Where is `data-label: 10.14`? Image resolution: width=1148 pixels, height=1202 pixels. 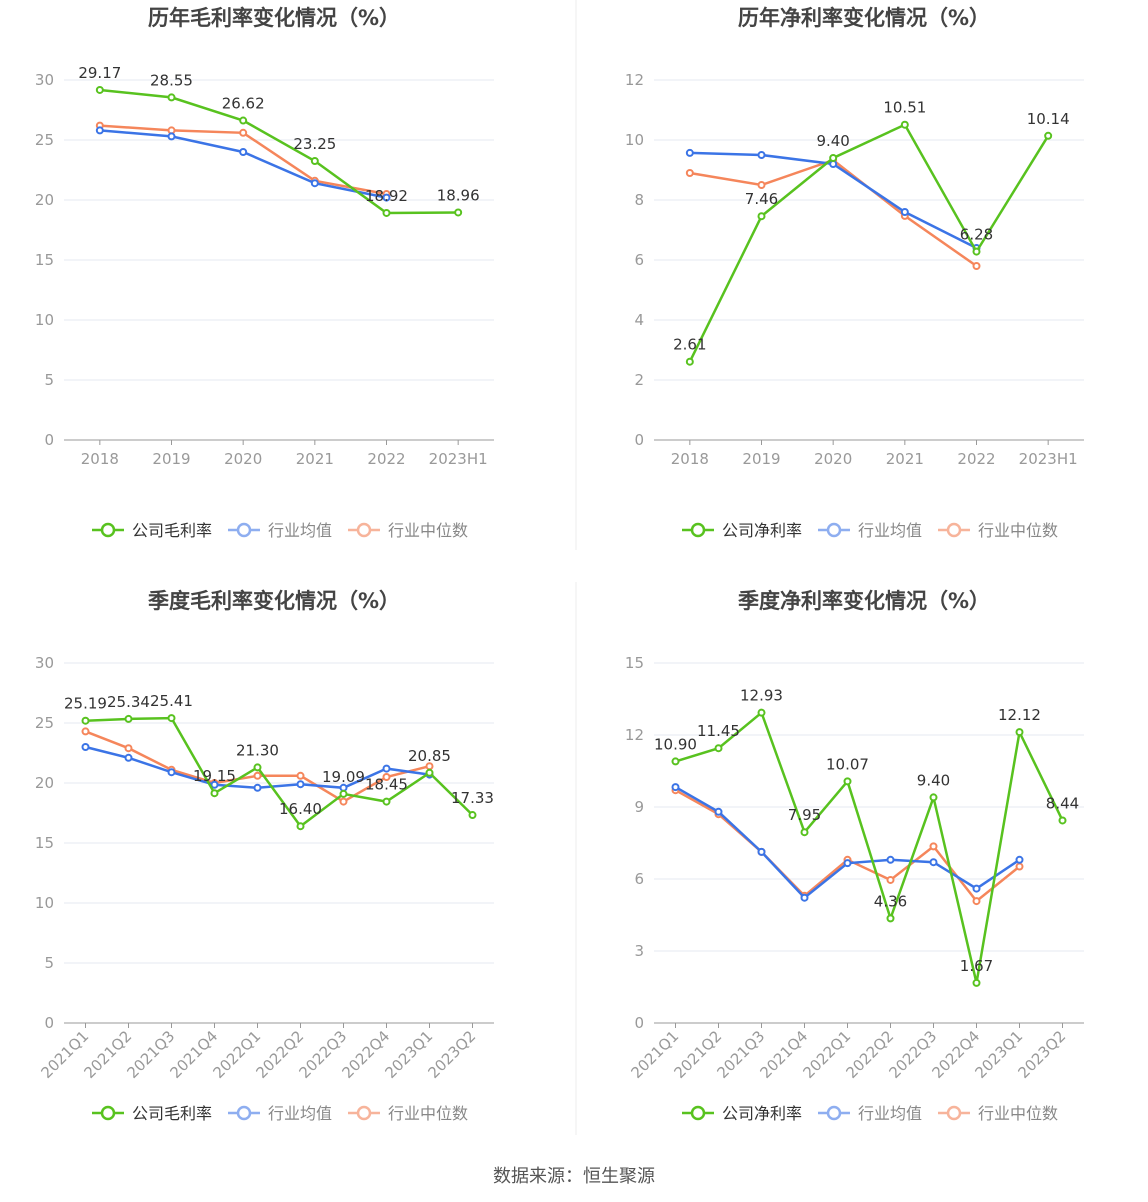 data-label: 10.14 is located at coordinates (1048, 119).